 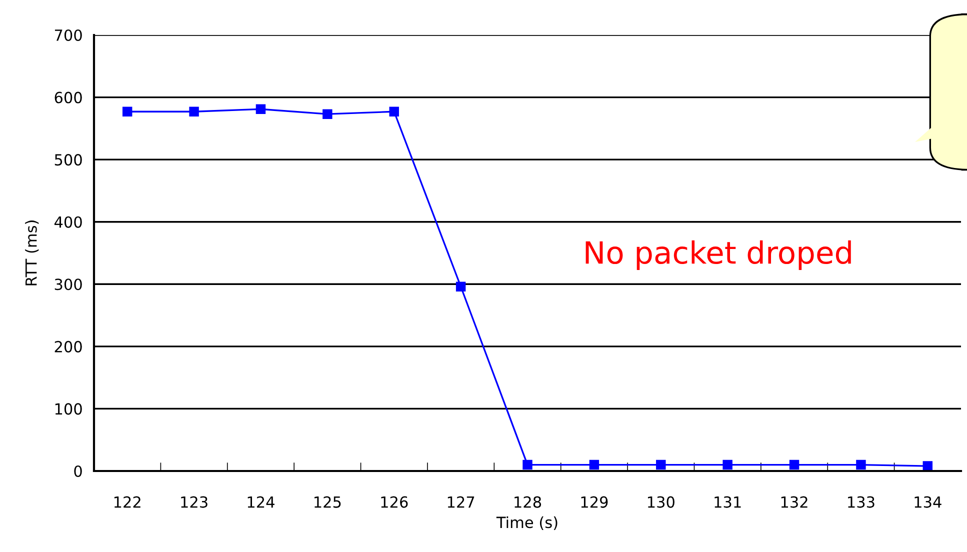 What do you see at coordinates (727, 502) in the screenshot?
I see `x-tick-label: 131` at bounding box center [727, 502].